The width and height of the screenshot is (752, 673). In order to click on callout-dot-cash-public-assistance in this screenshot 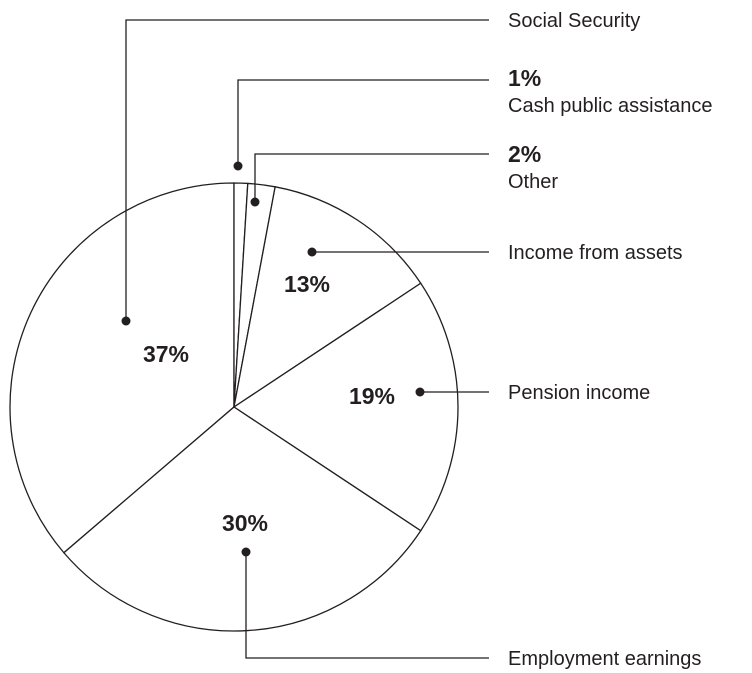, I will do `click(238, 166)`.